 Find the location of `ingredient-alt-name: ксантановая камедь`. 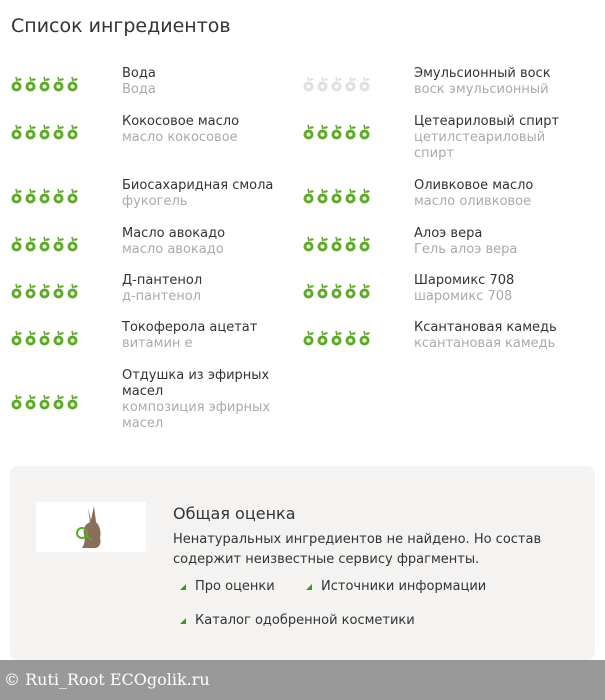

ingredient-alt-name: ксантановая камедь is located at coordinates (485, 343).